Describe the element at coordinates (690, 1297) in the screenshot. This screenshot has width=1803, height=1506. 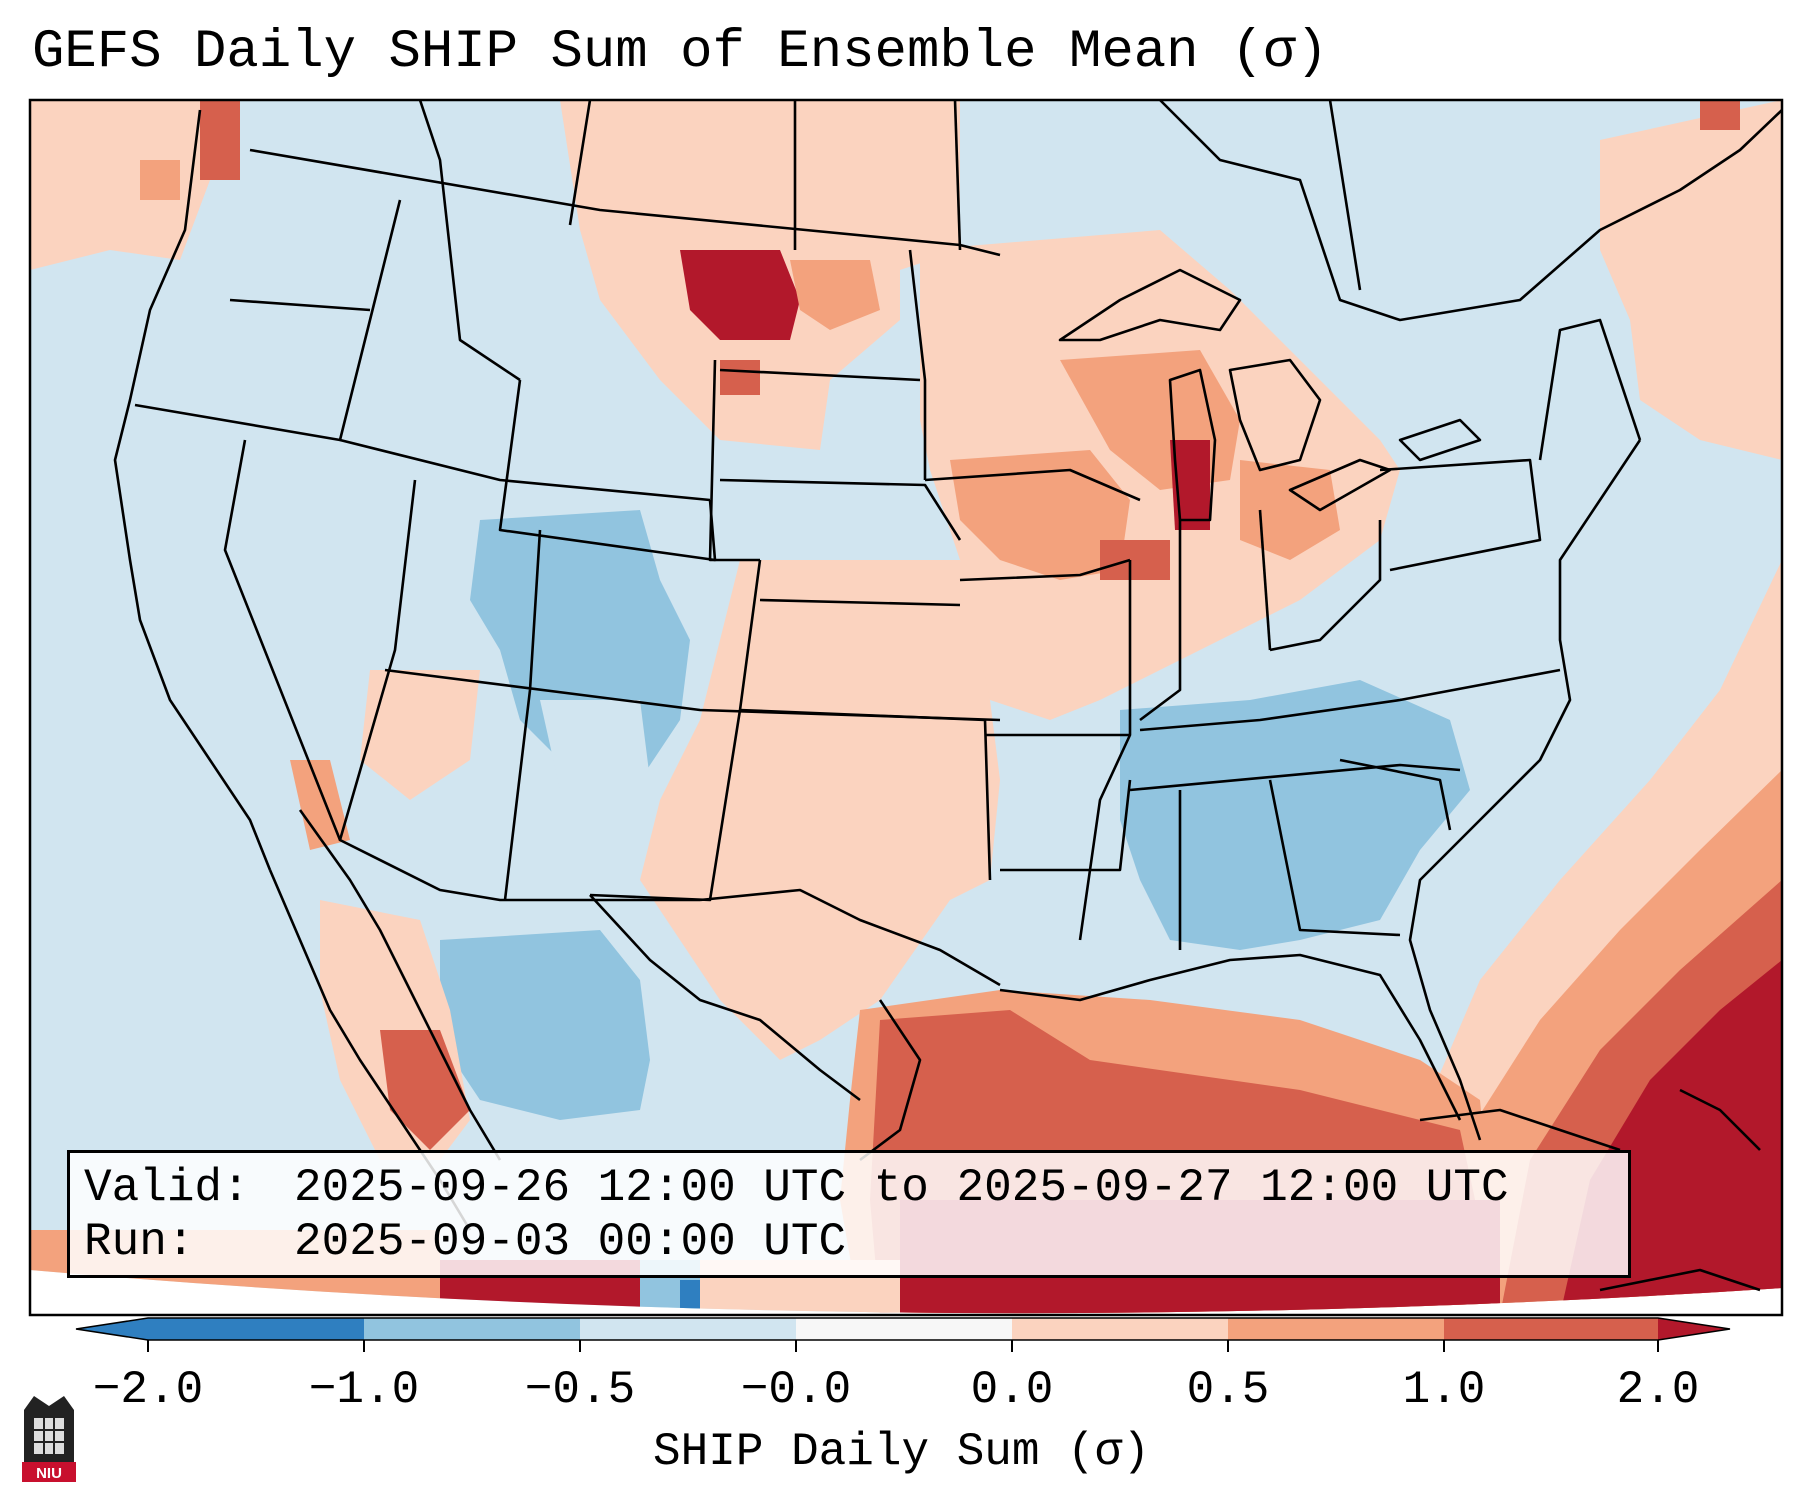
I see `field-pacific-south-strong-negative` at that location.